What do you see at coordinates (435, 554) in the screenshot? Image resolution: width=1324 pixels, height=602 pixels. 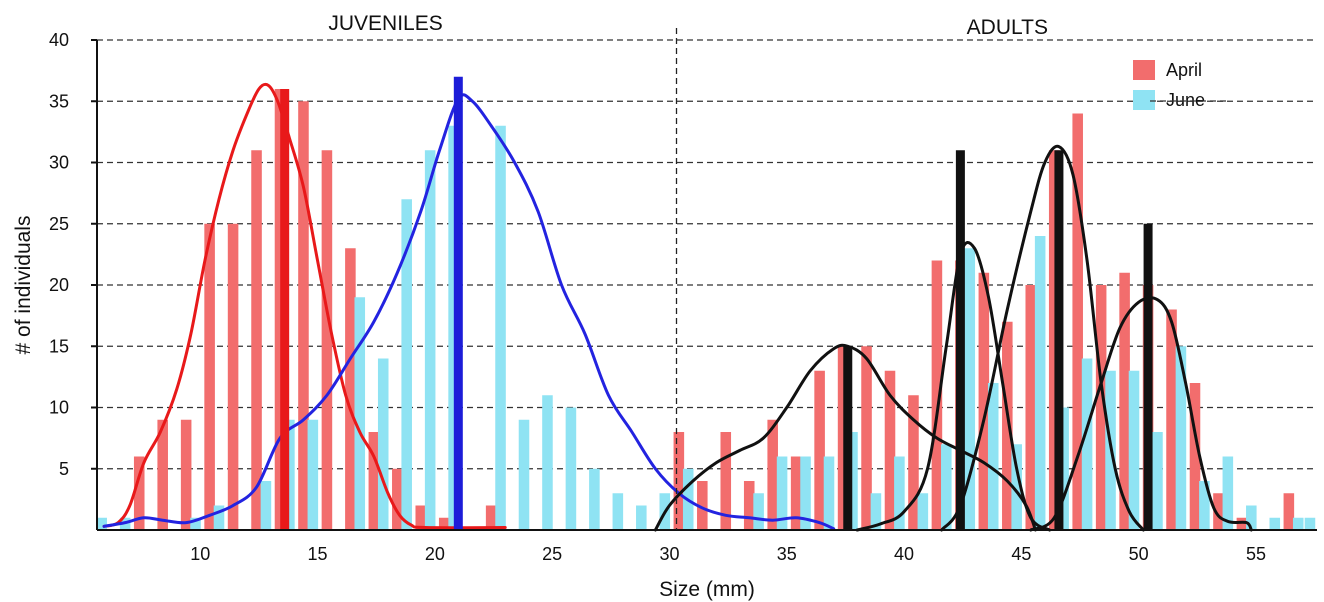 I see `x-tick-label: 20` at bounding box center [435, 554].